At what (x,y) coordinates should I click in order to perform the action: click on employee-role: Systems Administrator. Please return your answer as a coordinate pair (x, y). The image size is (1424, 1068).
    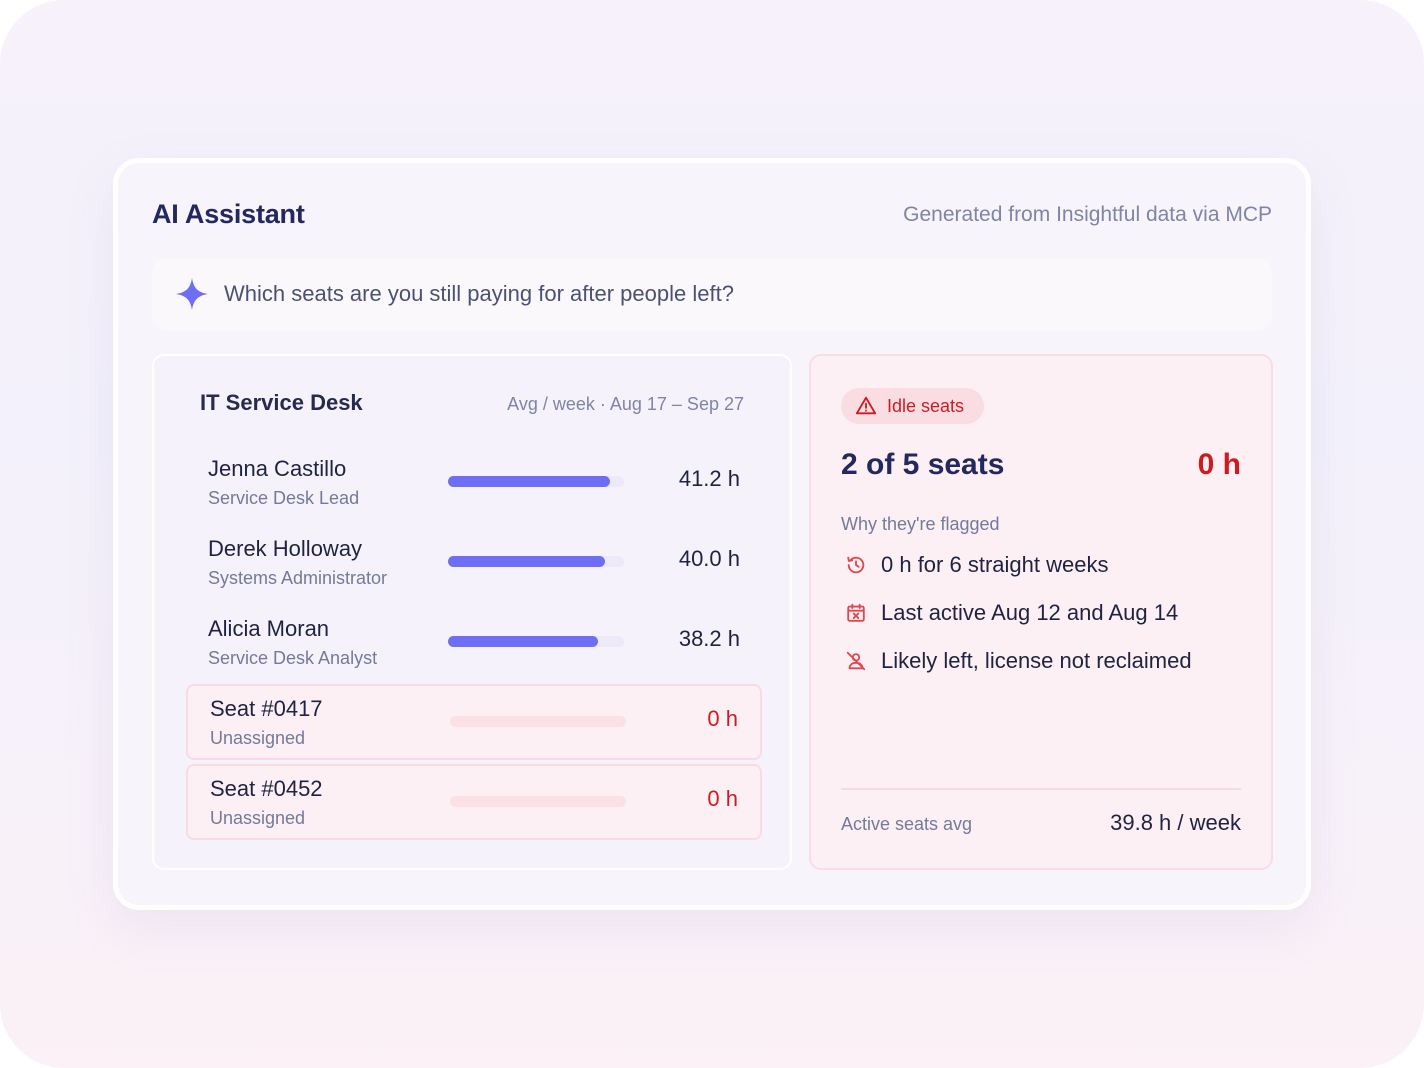
    Looking at the image, I should click on (298, 578).